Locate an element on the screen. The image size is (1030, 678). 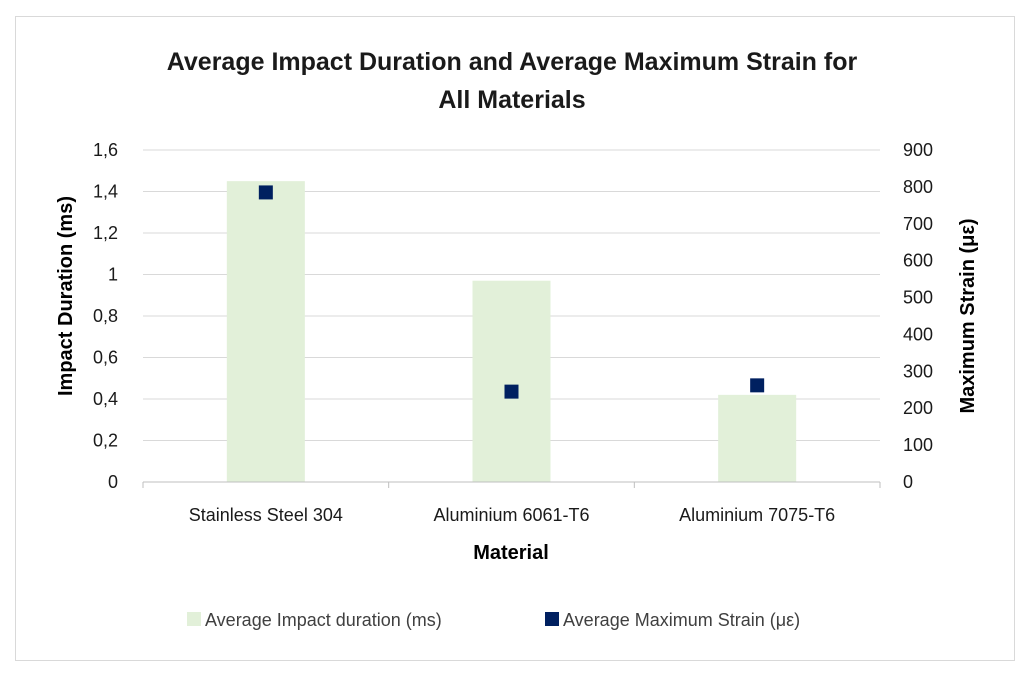
y-tick-label: 0,4 is located at coordinates (105, 399).